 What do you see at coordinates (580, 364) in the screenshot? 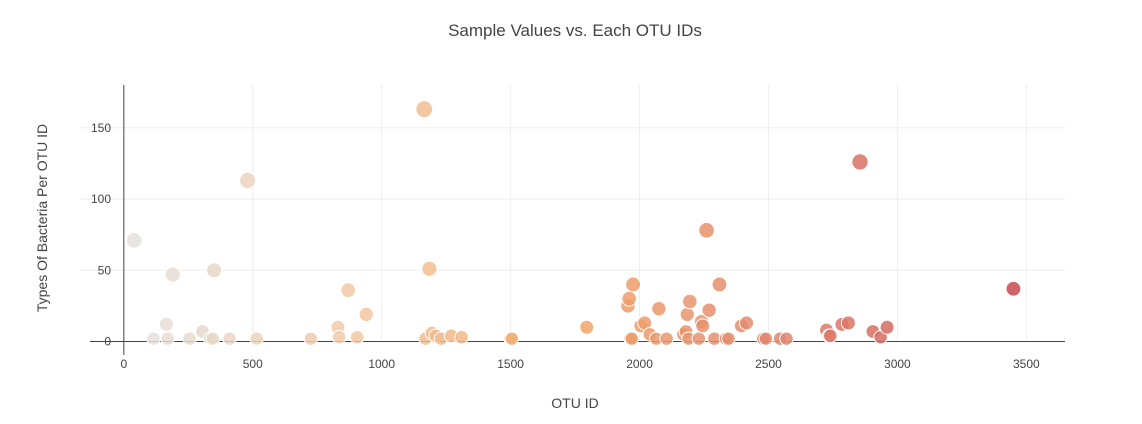
I see `x-axis-ticks: 0 500 1000 1500 2000 2500 3000 3500` at bounding box center [580, 364].